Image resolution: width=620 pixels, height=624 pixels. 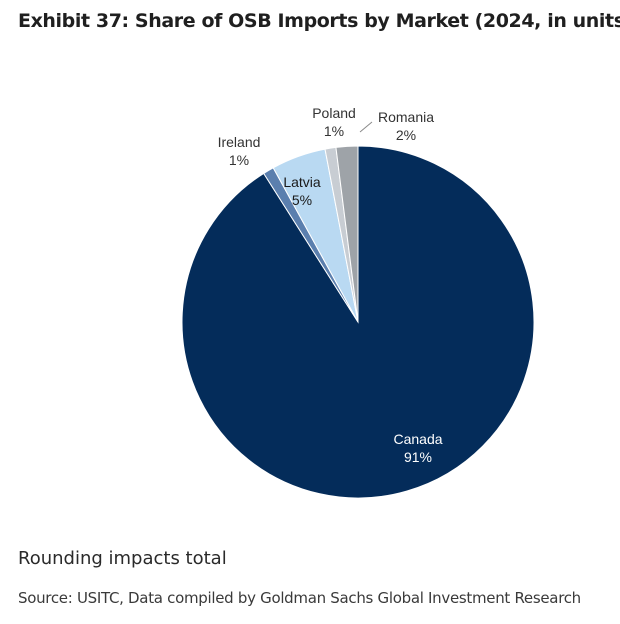 I want to click on chart-note: Rounding impacts total, so click(x=122, y=558).